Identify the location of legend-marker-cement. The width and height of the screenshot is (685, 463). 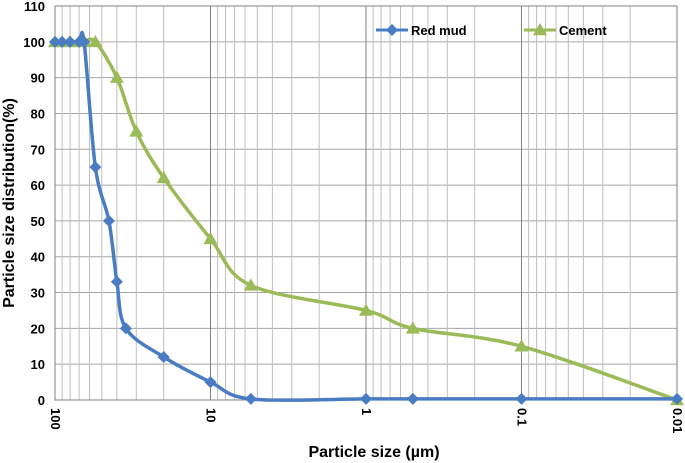
(540, 29).